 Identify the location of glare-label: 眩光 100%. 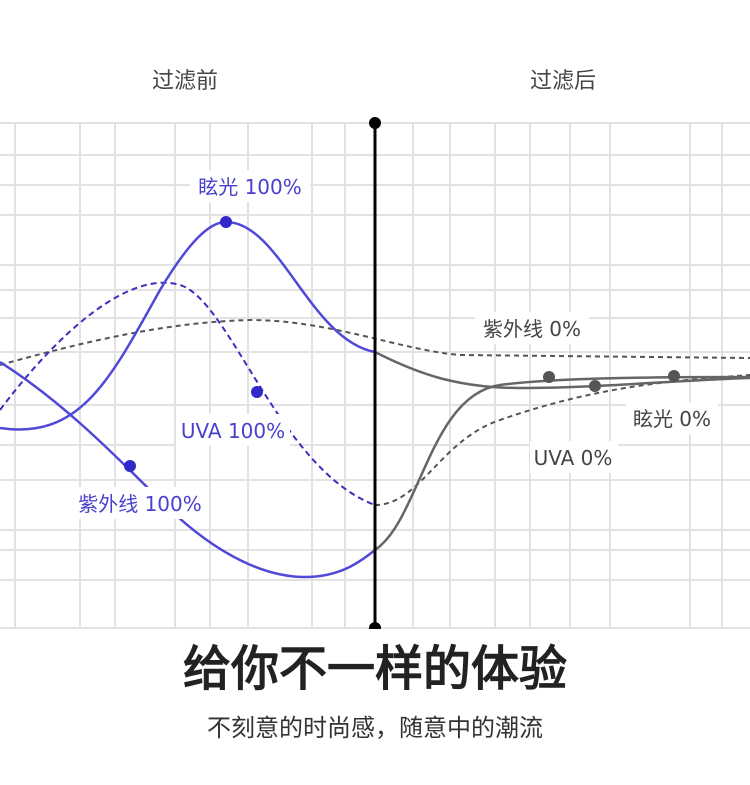
(250, 187).